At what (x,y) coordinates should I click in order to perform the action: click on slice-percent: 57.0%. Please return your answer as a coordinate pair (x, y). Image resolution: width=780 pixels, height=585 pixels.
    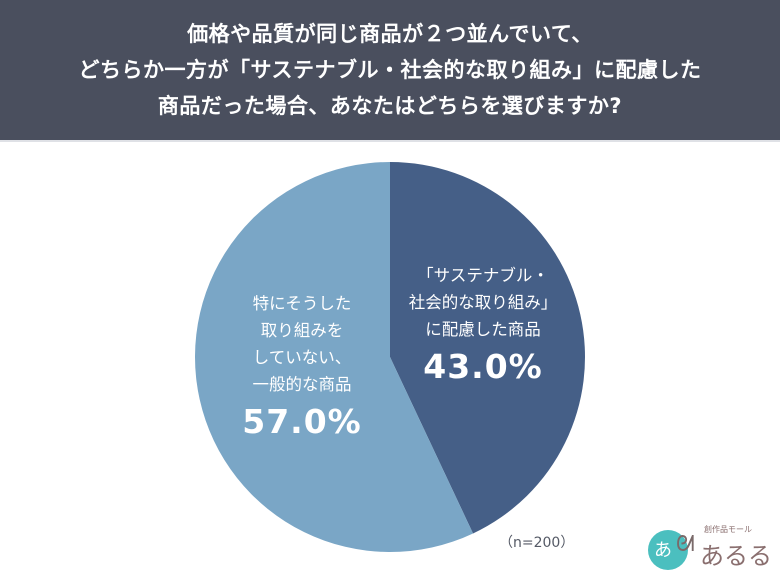
    Looking at the image, I should click on (302, 421).